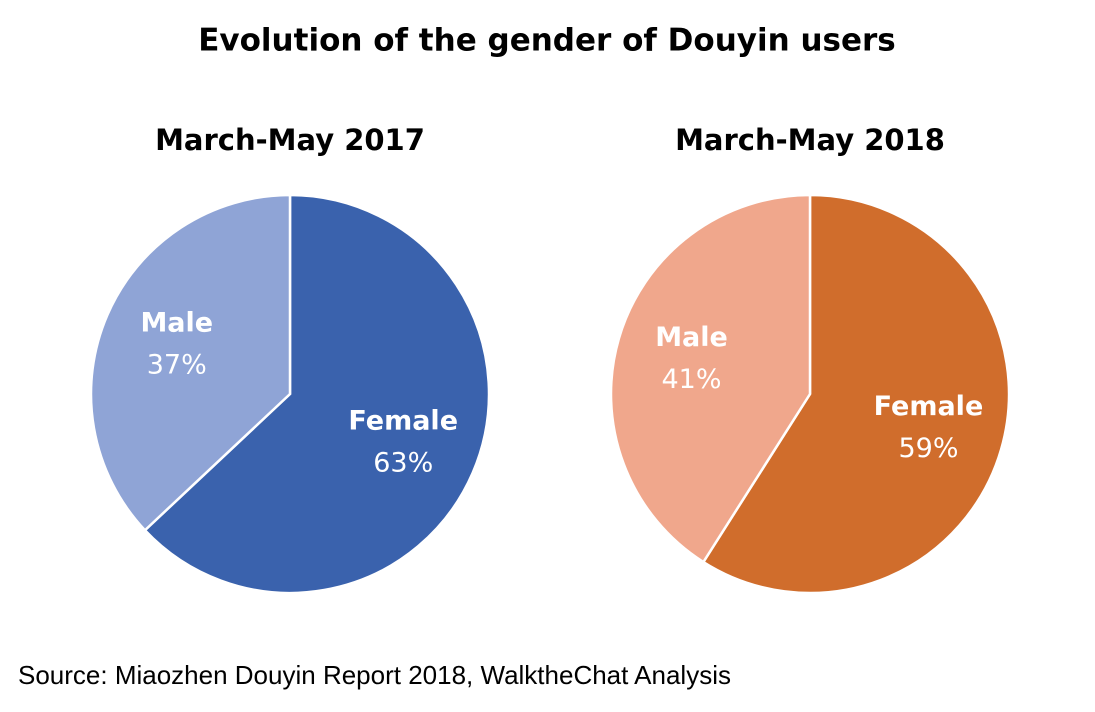  What do you see at coordinates (547, 41) in the screenshot?
I see `page-title: Evolution of the gender of Douyin users` at bounding box center [547, 41].